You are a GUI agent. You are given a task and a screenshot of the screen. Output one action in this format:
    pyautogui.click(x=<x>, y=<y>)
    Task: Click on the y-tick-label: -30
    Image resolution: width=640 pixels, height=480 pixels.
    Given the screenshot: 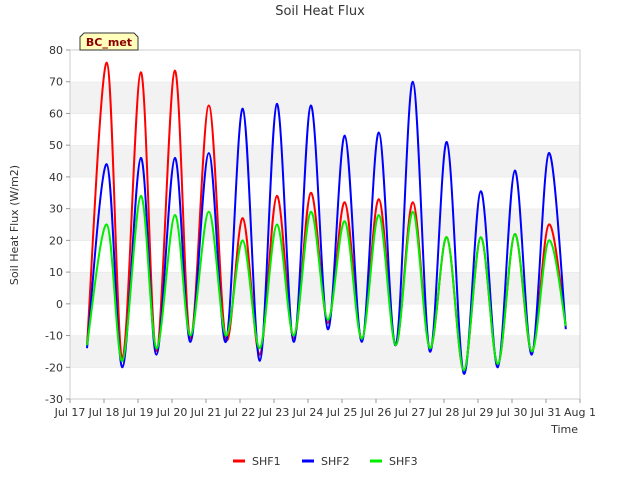 What is the action you would take?
    pyautogui.click(x=54, y=399)
    